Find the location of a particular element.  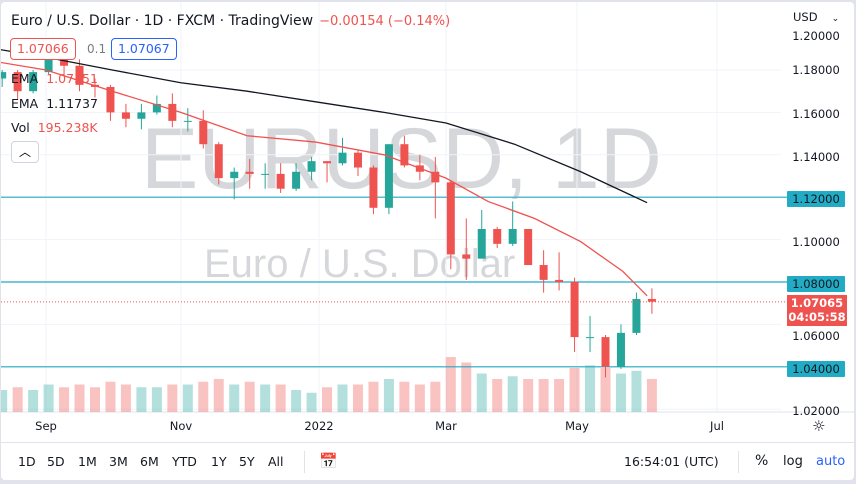

go-to-date-calendar-icon: 📅 is located at coordinates (328, 461).